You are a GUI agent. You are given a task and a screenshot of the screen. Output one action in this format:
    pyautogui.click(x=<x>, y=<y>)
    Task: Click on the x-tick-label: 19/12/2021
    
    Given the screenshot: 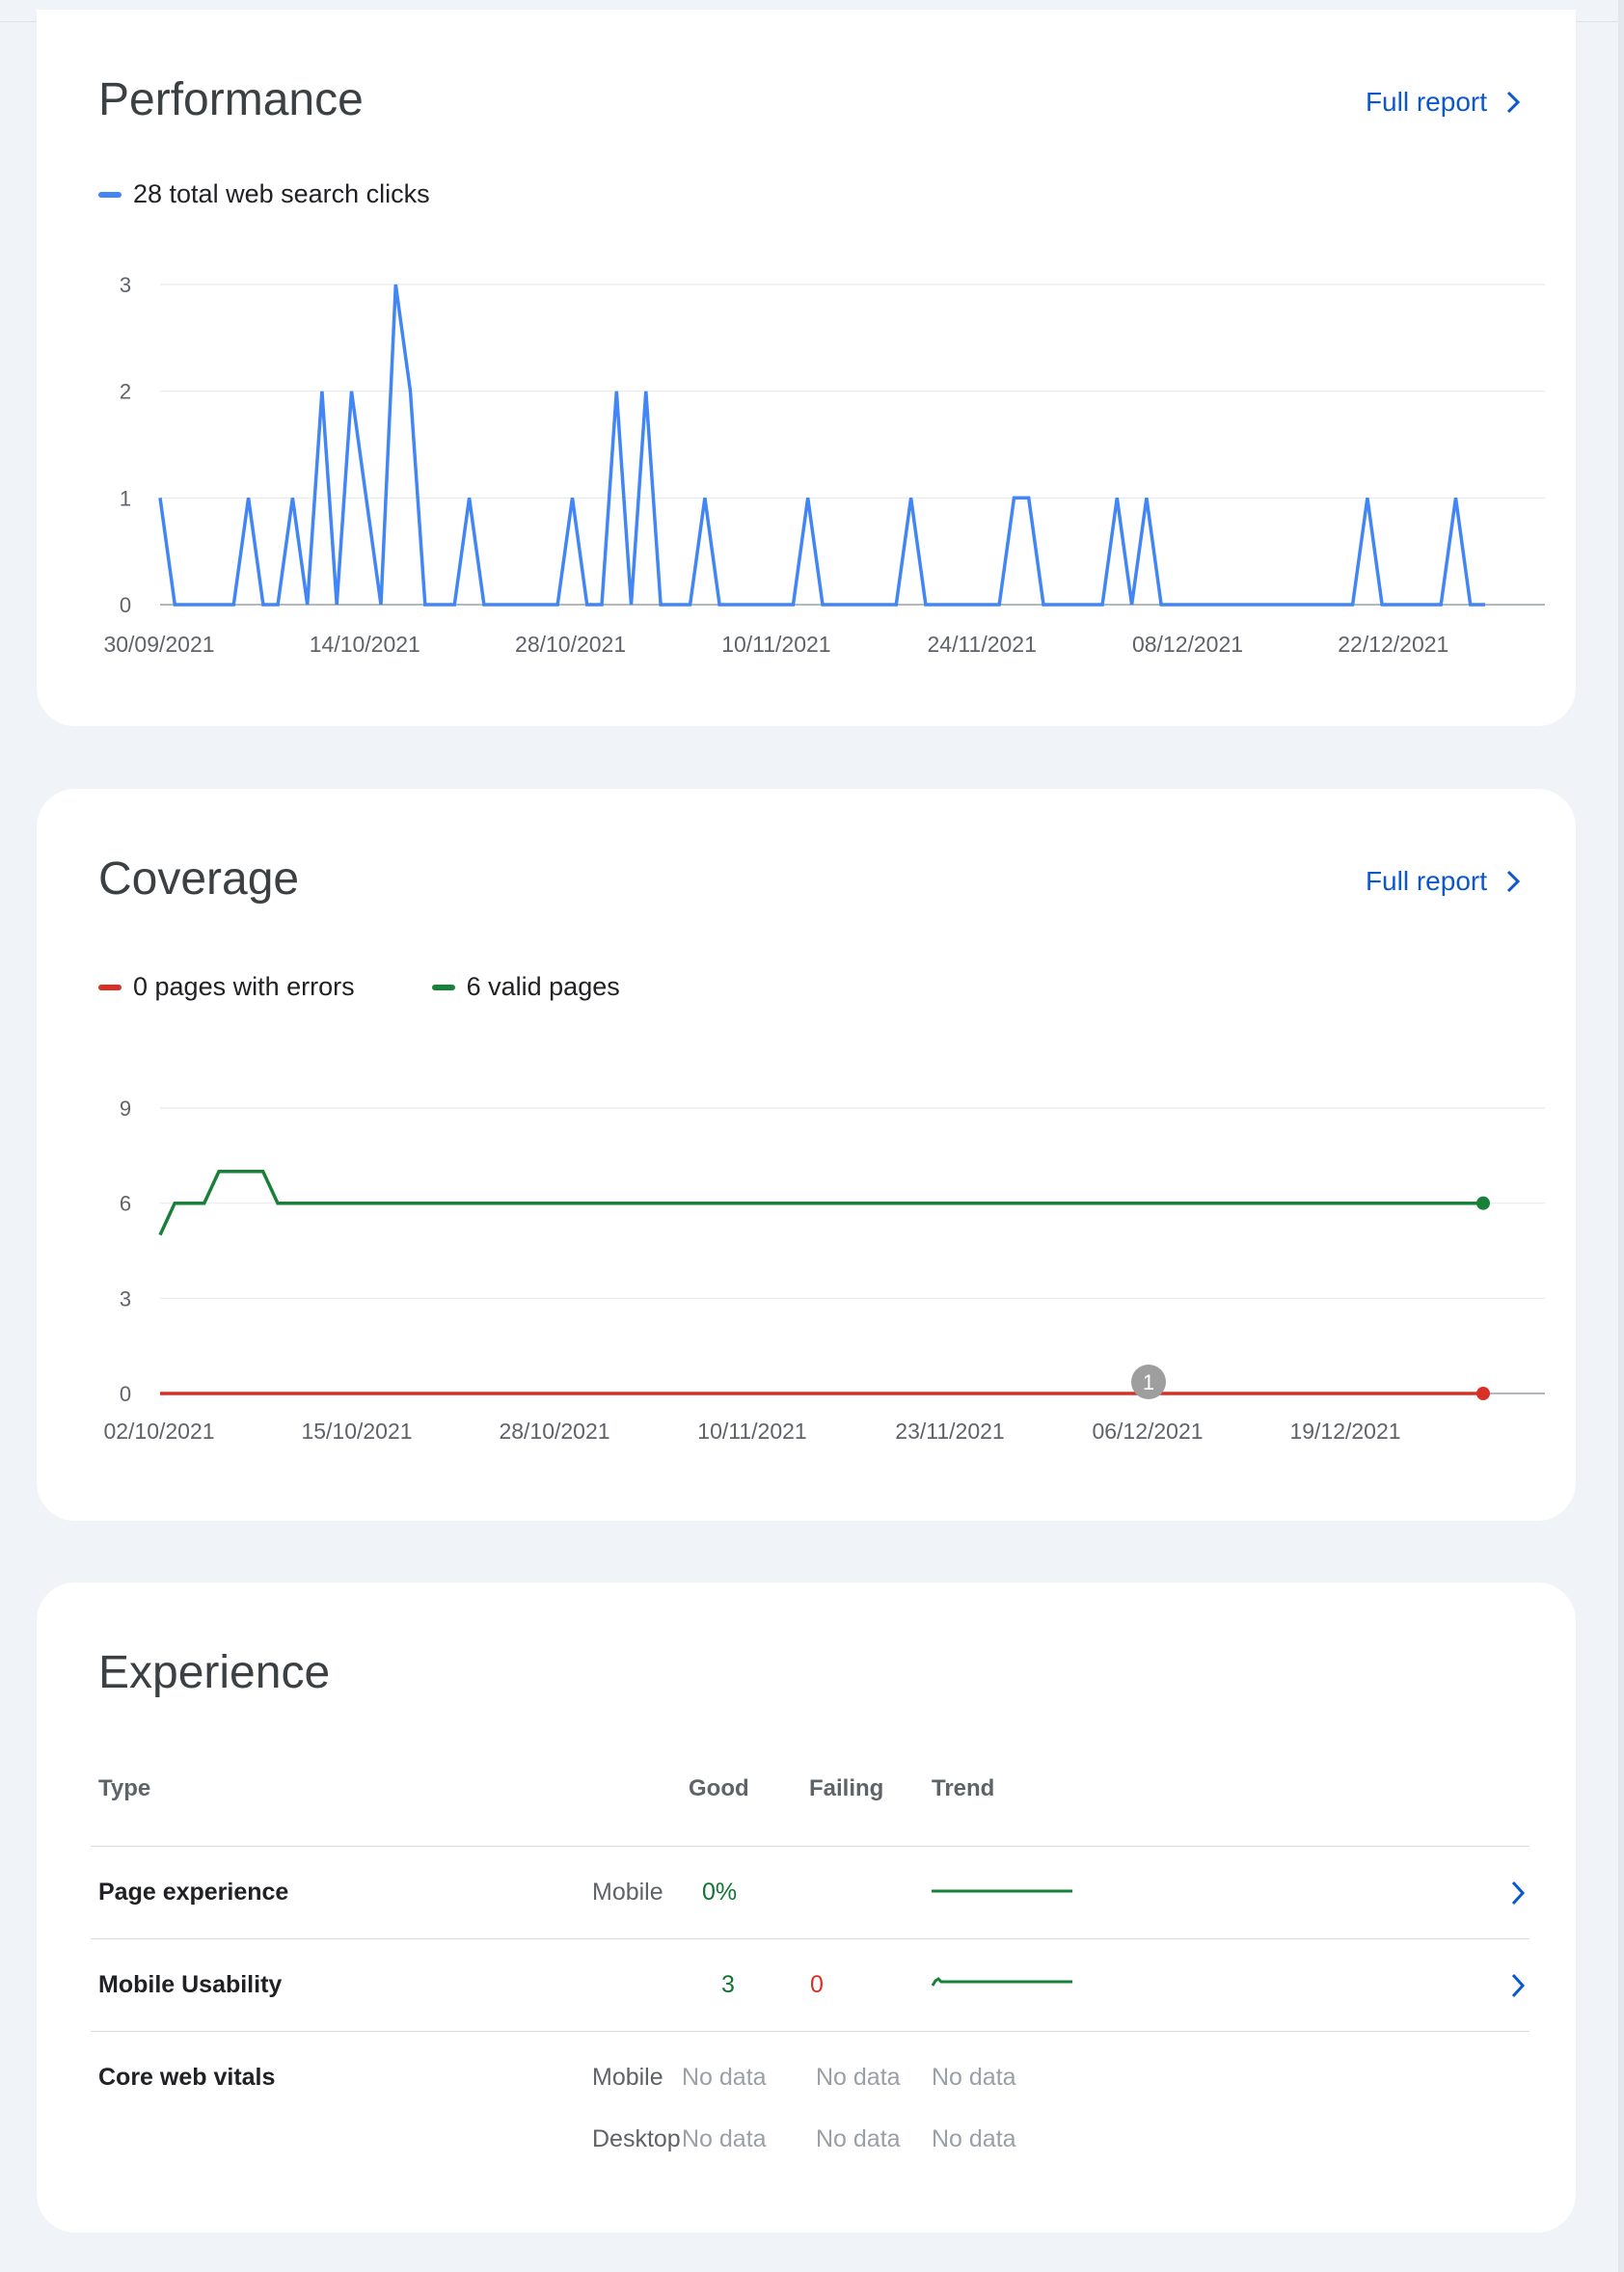 What is the action you would take?
    pyautogui.click(x=1344, y=1431)
    